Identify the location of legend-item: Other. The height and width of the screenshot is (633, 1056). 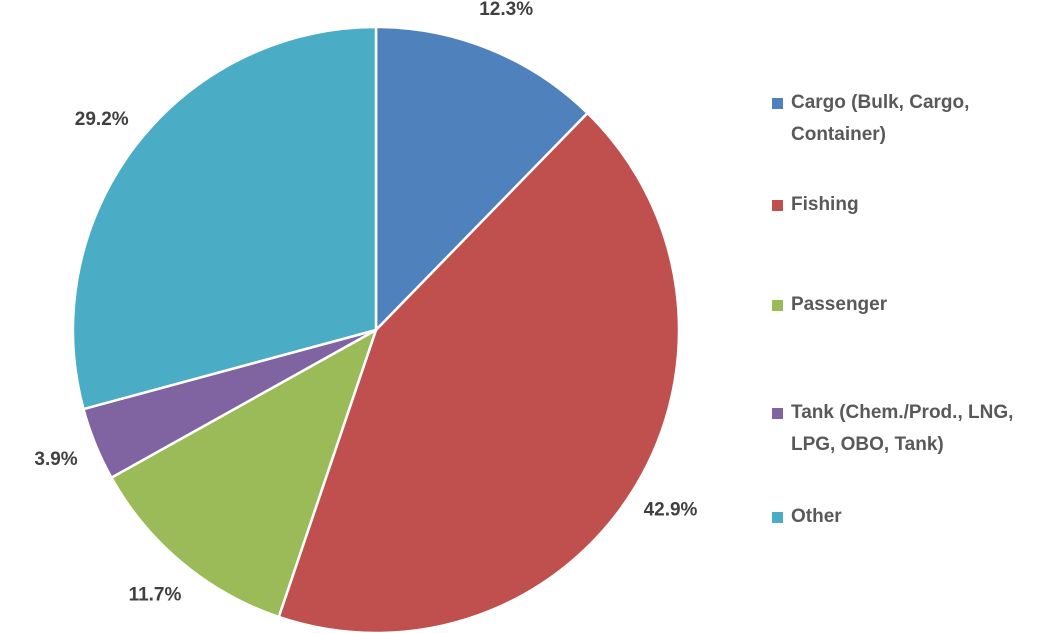
(902, 517).